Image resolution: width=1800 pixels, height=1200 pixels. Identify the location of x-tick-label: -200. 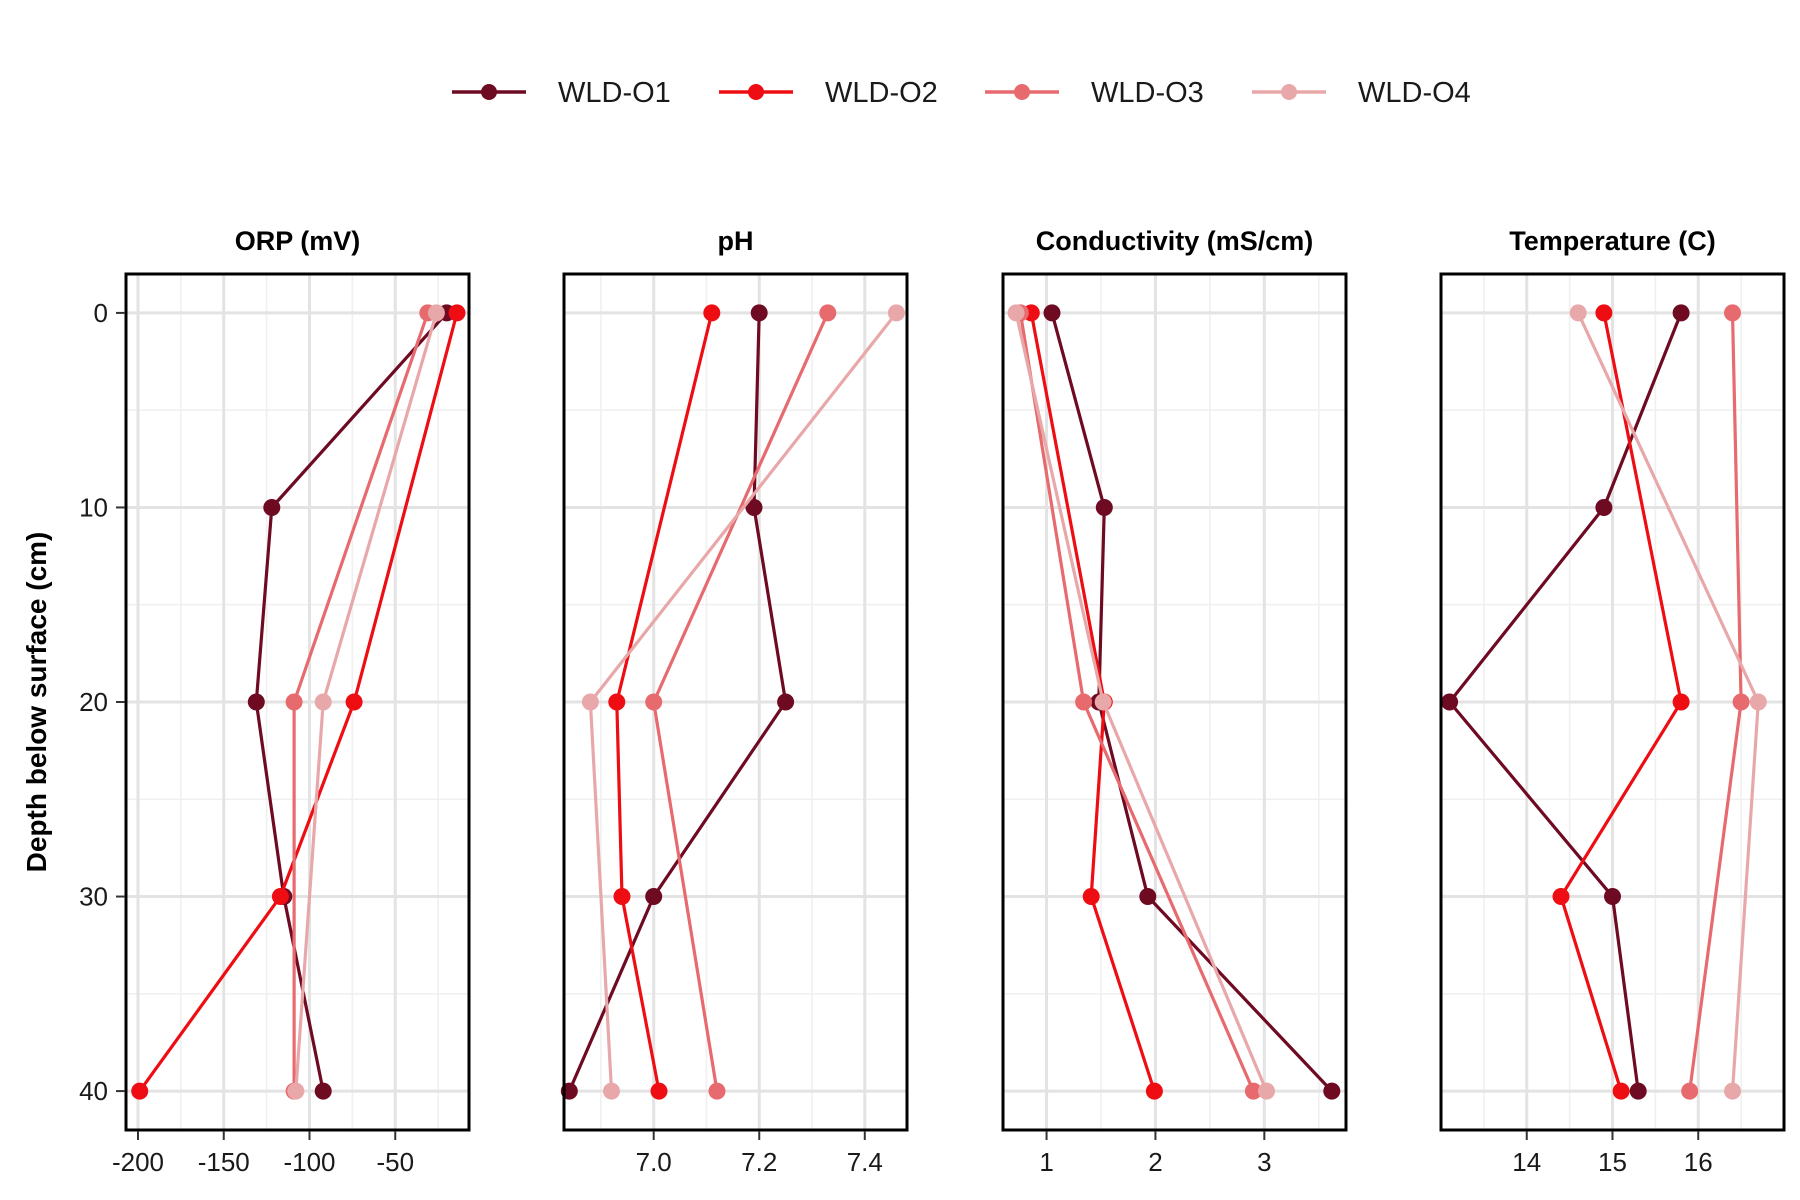
(138, 1162).